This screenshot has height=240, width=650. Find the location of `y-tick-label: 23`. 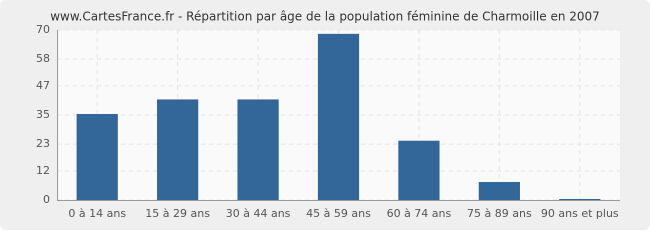

y-tick-label: 23 is located at coordinates (43, 143).